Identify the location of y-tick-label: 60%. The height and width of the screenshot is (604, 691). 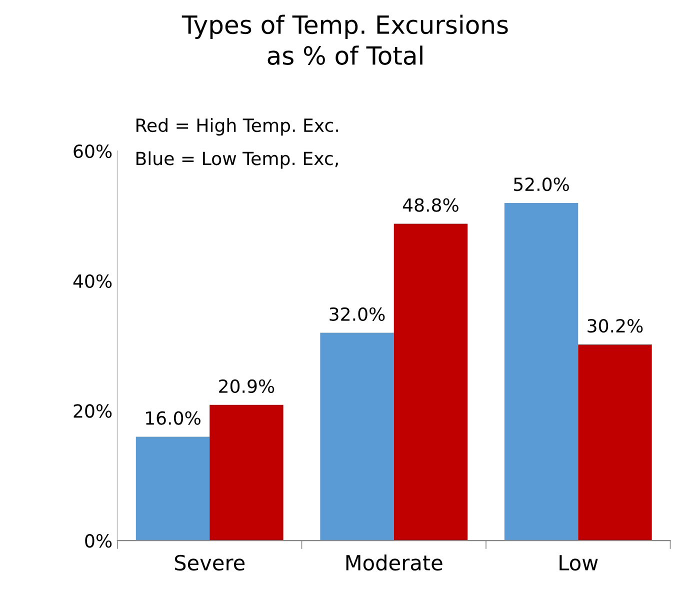
(93, 151).